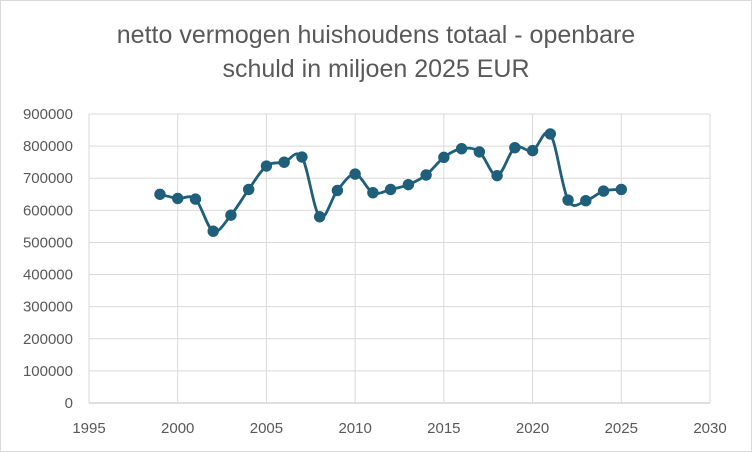  What do you see at coordinates (48, 178) in the screenshot?
I see `y-tick-label: 700000` at bounding box center [48, 178].